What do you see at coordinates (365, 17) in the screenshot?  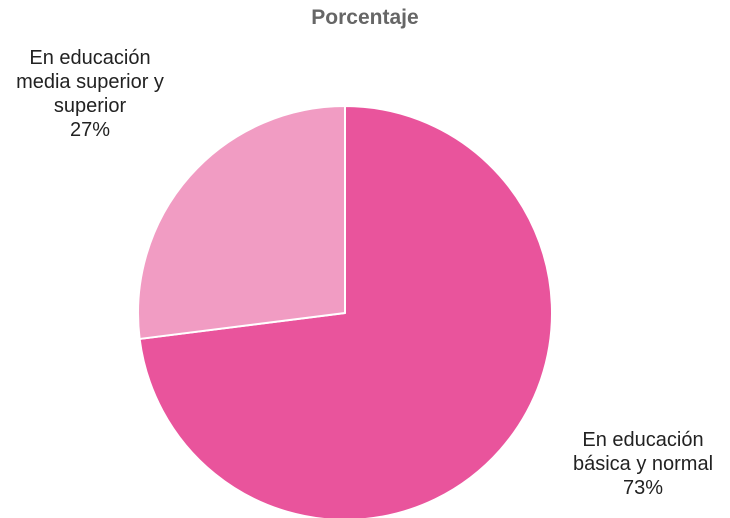 I see `chart-title: Porcentaje` at bounding box center [365, 17].